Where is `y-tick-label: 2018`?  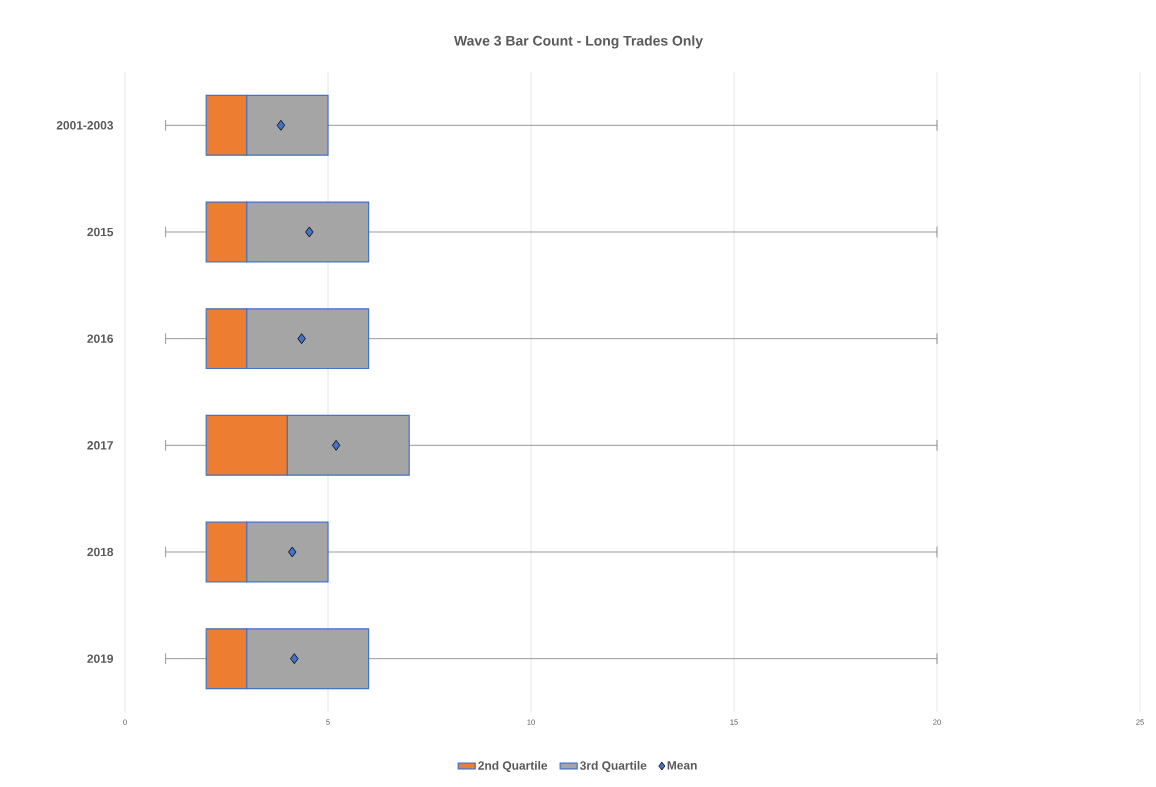
y-tick-label: 2018 is located at coordinates (100, 552).